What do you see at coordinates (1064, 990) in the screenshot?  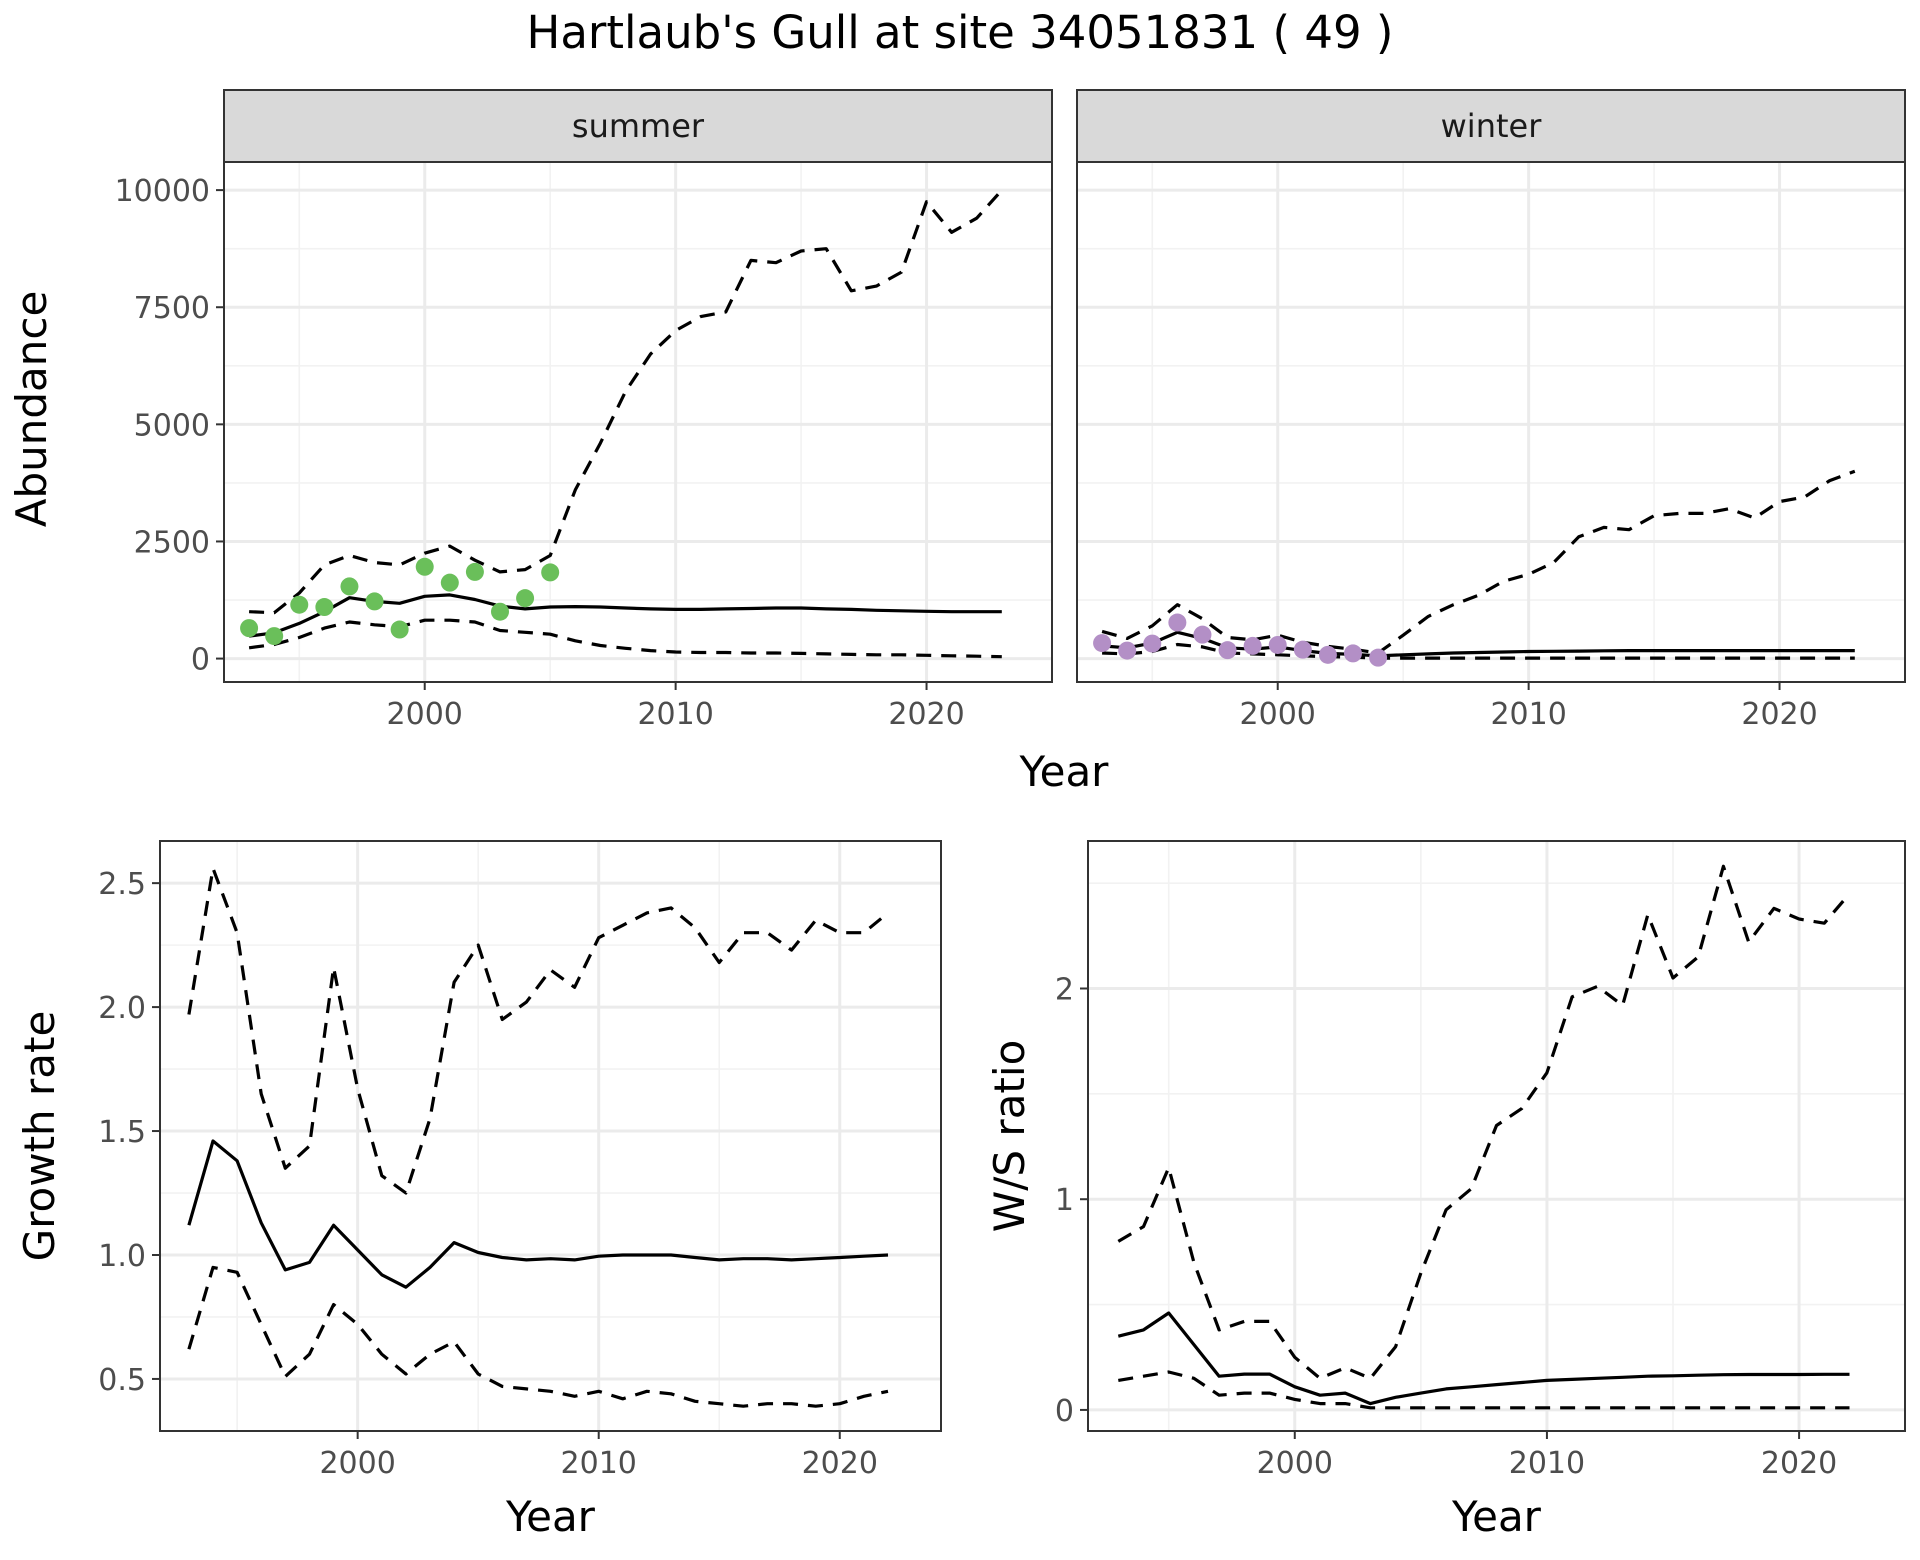 I see `y-tick-label: 2` at bounding box center [1064, 990].